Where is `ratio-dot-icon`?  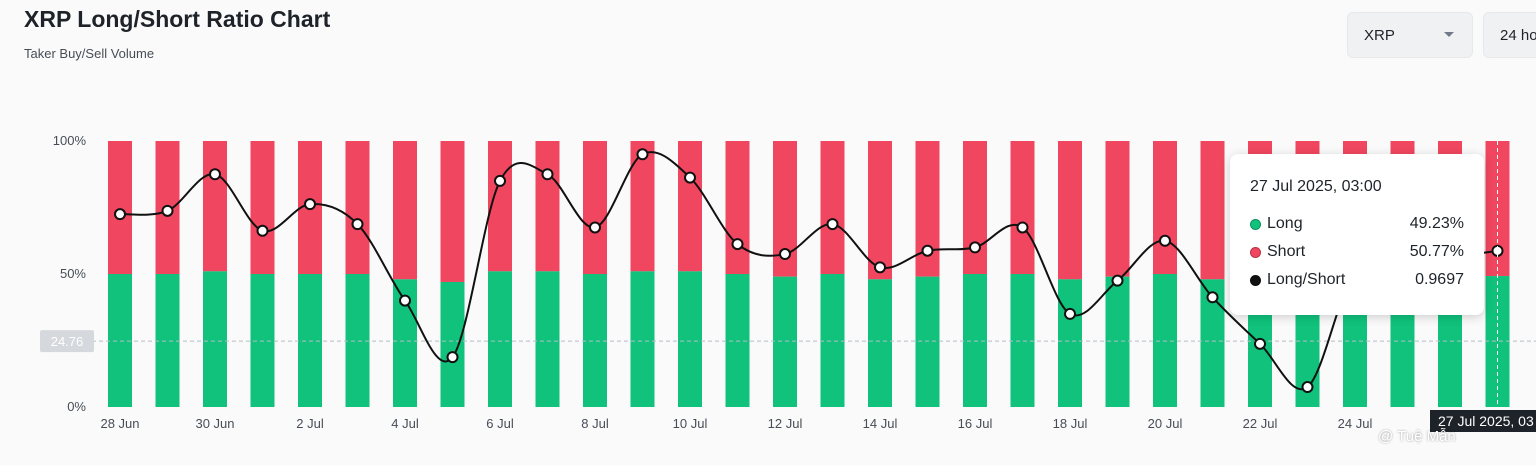
ratio-dot-icon is located at coordinates (1255, 280).